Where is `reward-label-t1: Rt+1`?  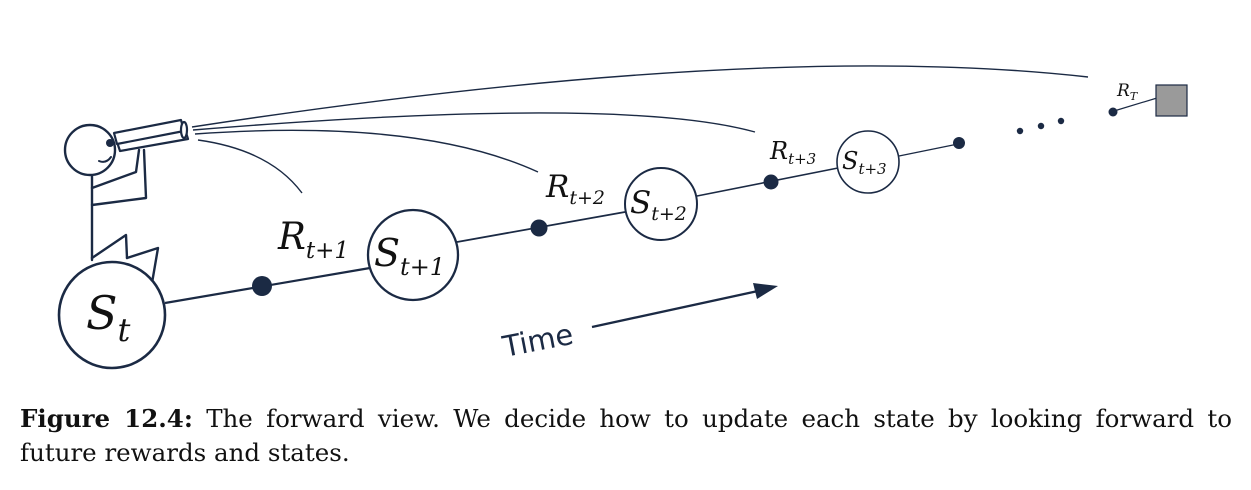 reward-label-t1: Rt+1 is located at coordinates (313, 239).